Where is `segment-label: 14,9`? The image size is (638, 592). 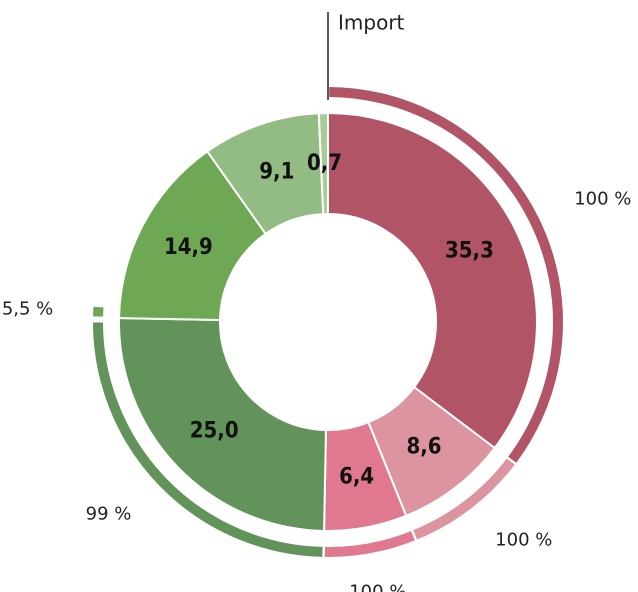 segment-label: 14,9 is located at coordinates (188, 247).